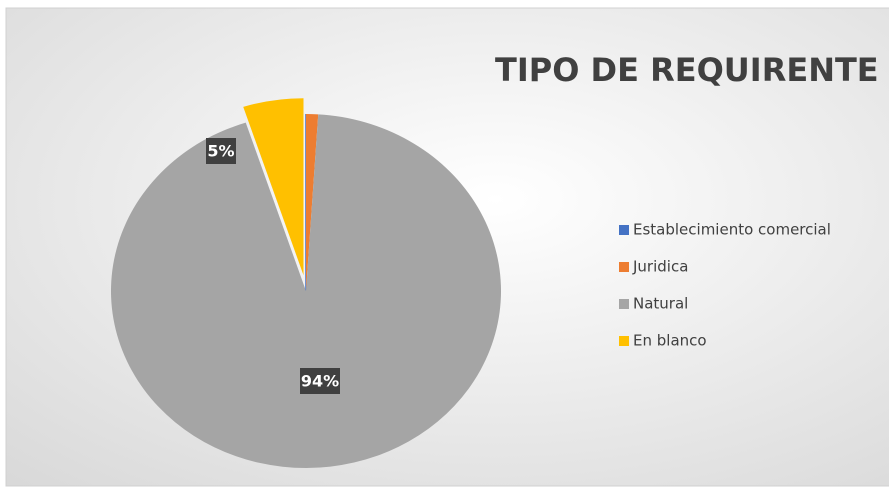  What do you see at coordinates (670, 341) in the screenshot?
I see `legend-label: En blanco` at bounding box center [670, 341].